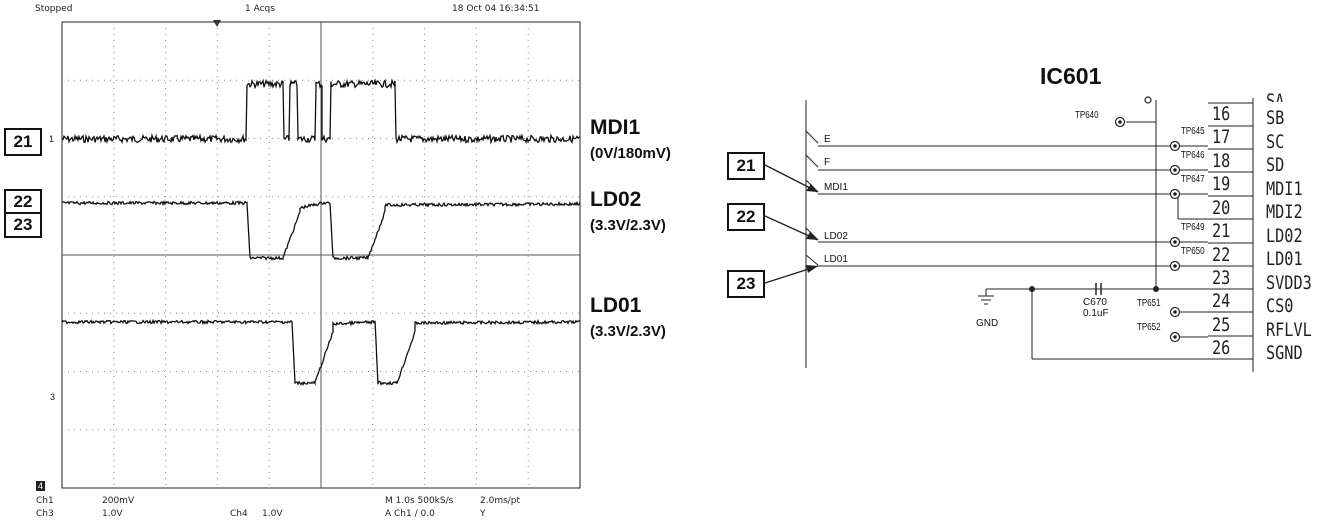 Image resolution: width=1340 pixels, height=526 pixels. Describe the element at coordinates (53, 397) in the screenshot. I see `ch3-marker: 3` at that location.